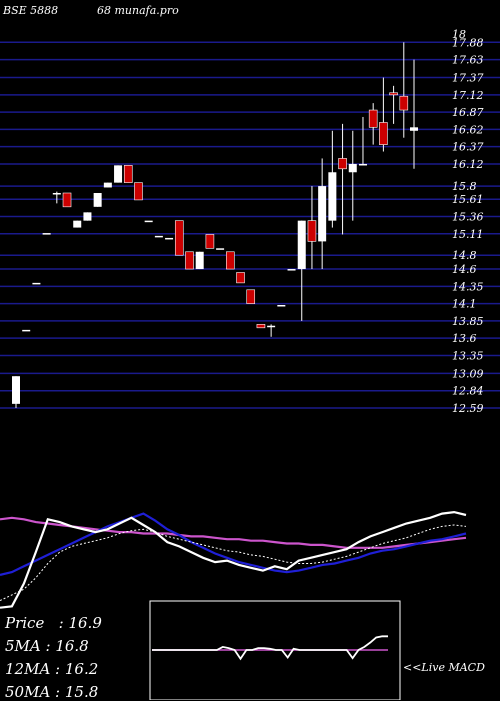 The height and width of the screenshot is (701, 500). Describe the element at coordinates (468, 408) in the screenshot. I see `y-tick-label: 12.59` at that location.